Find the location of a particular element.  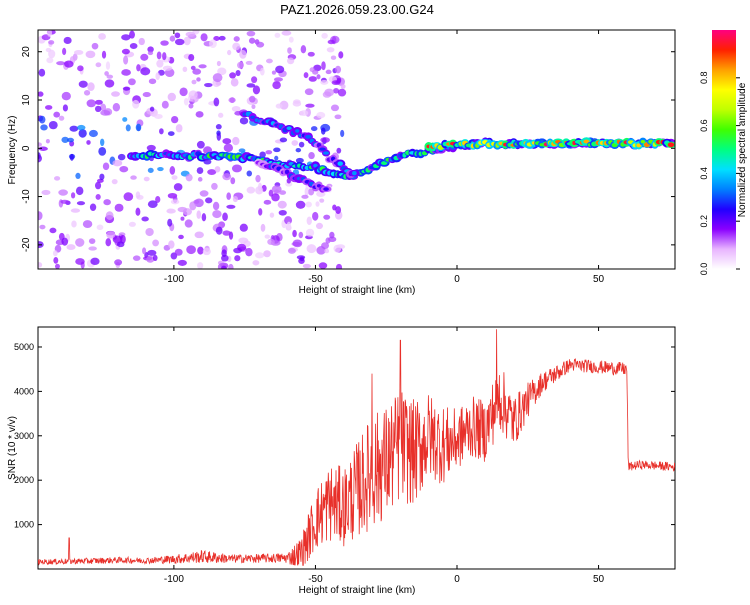

y-tick-label: 1000 is located at coordinates (24, 525).